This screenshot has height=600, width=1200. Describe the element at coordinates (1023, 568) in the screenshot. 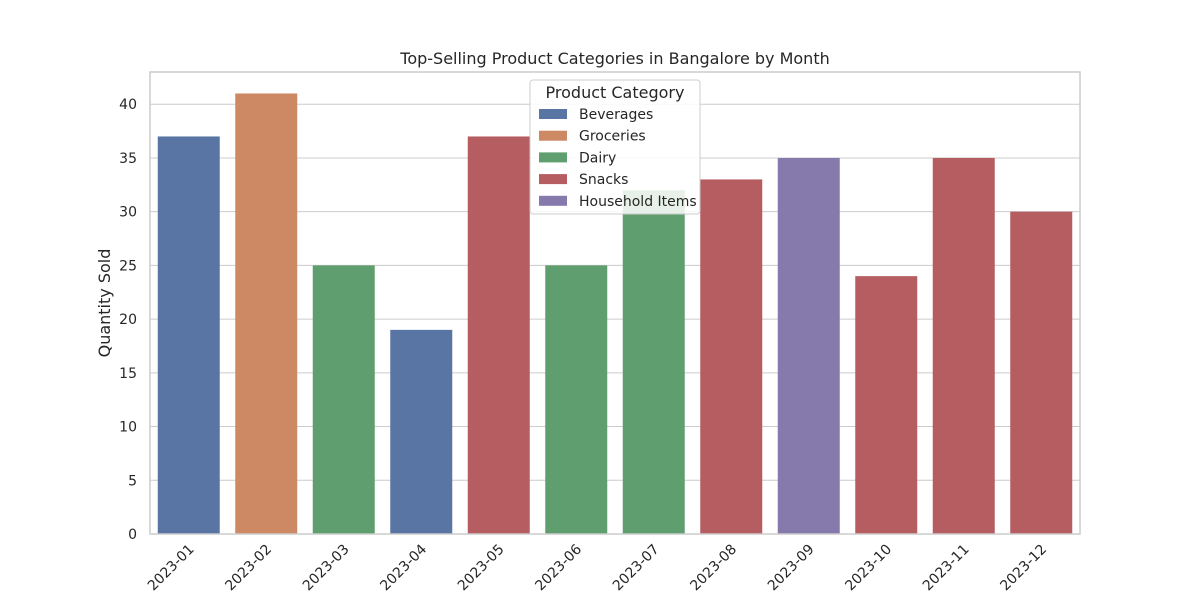

I see `x-tick-label: 2023-12` at that location.